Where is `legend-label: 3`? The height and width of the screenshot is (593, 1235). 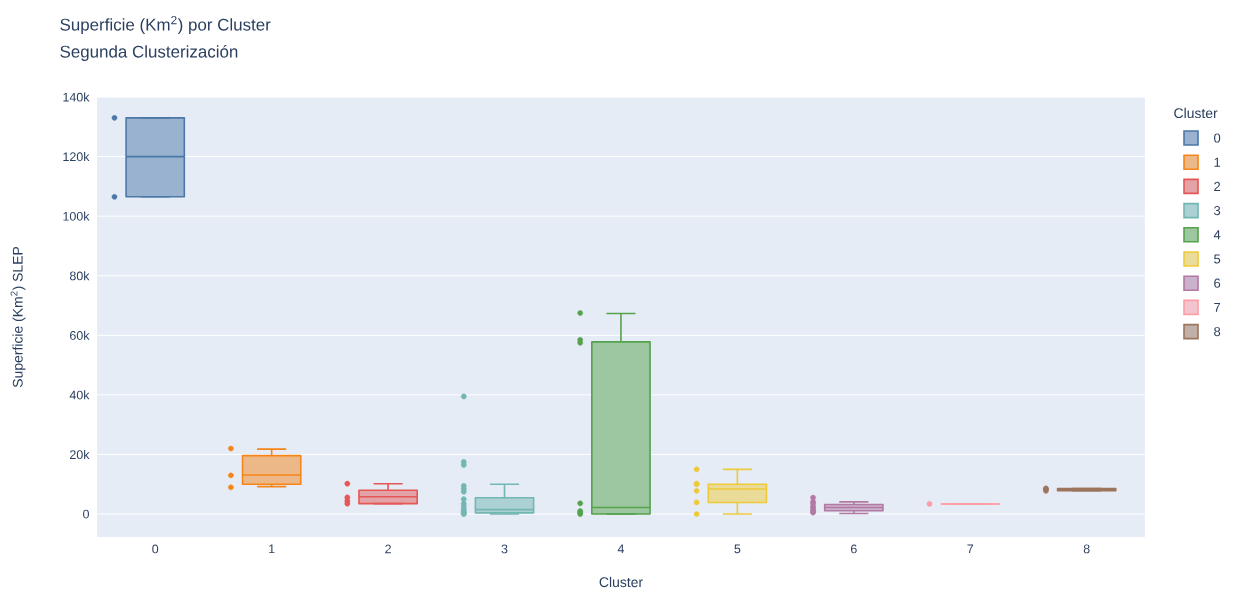 legend-label: 3 is located at coordinates (1217, 211).